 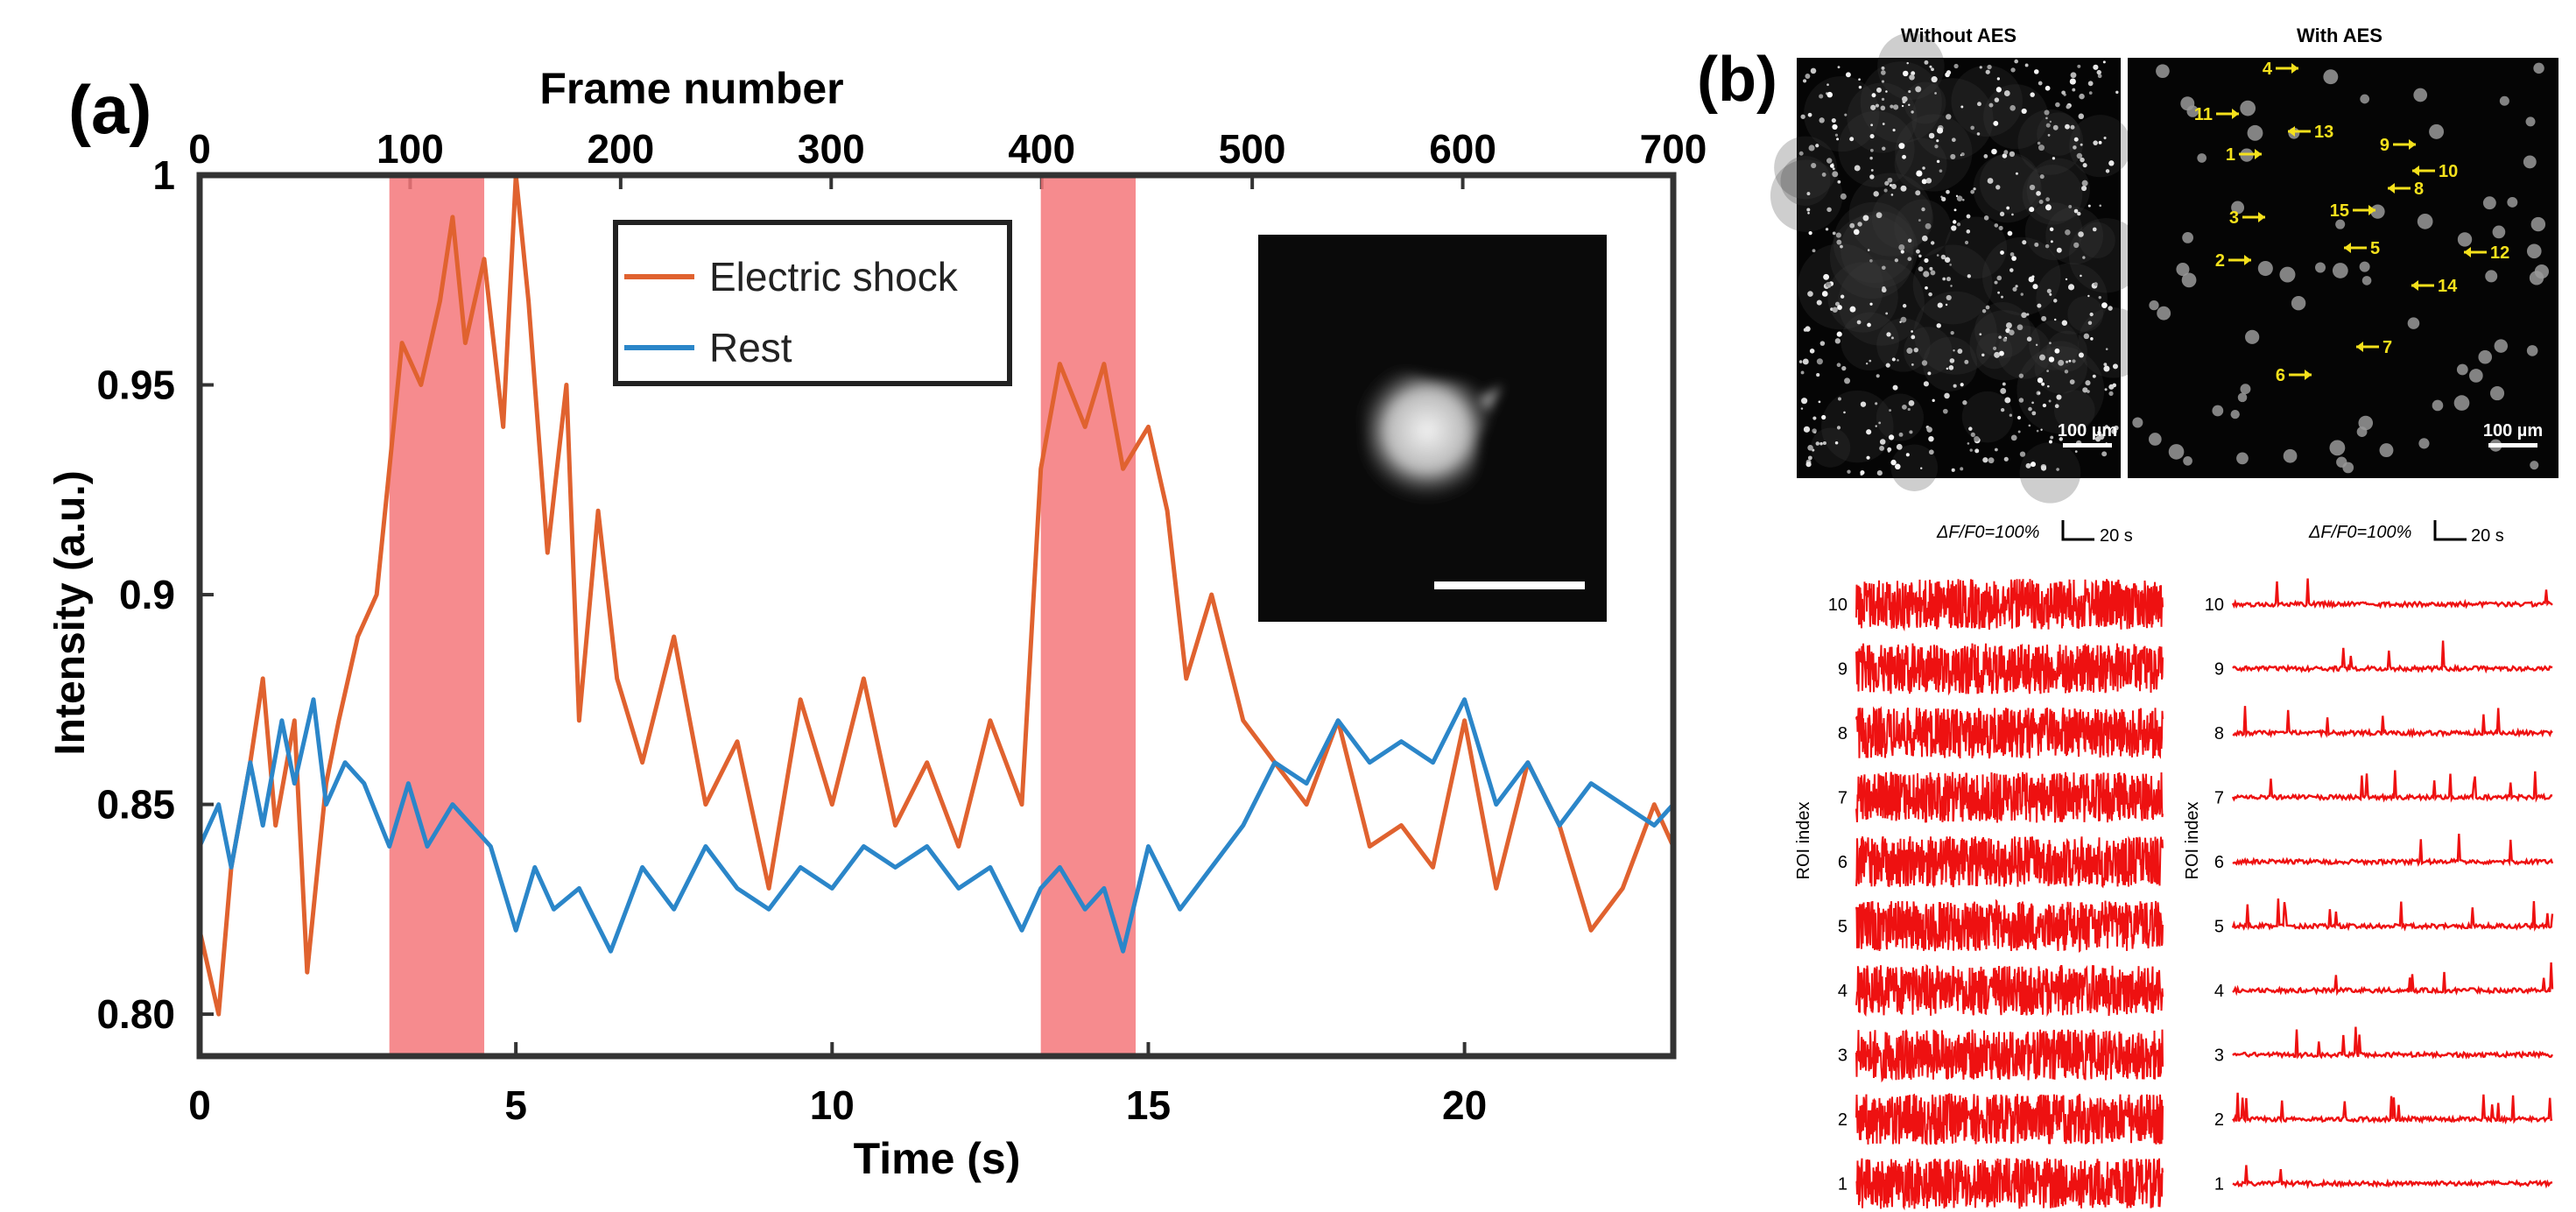 I want to click on image-title-without-aes: Without AES, so click(x=1958, y=35).